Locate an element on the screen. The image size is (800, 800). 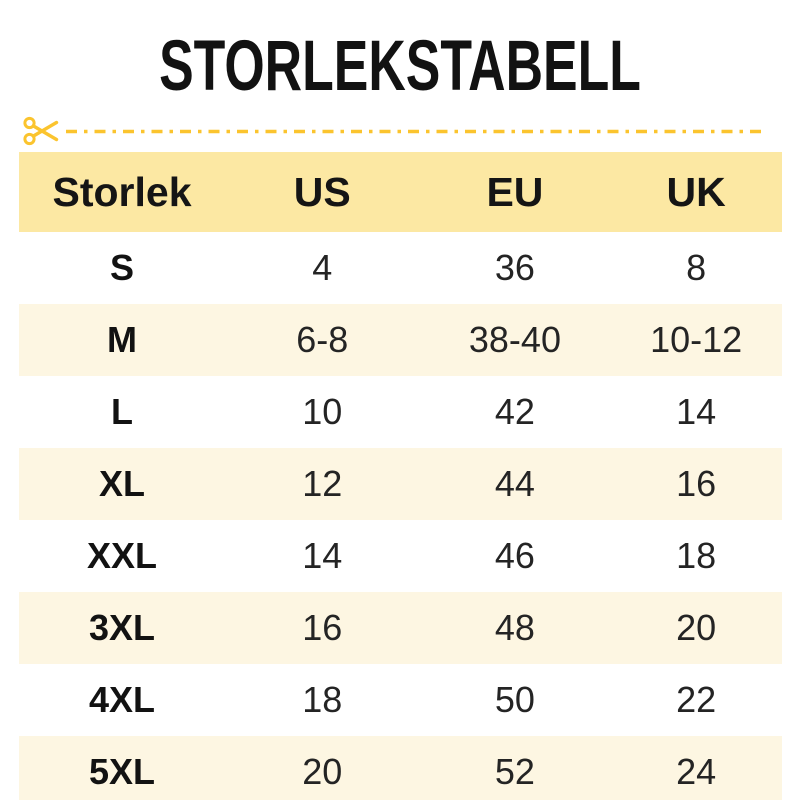
eu-cell: 44 is located at coordinates (515, 484).